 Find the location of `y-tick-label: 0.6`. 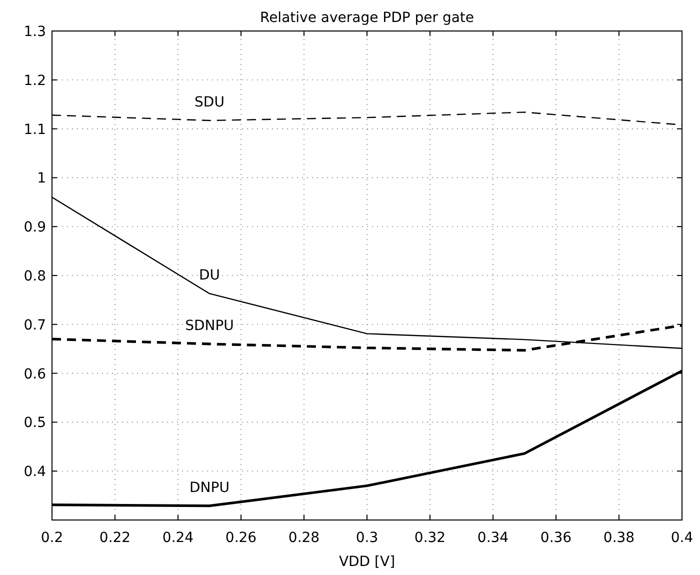

y-tick-label: 0.6 is located at coordinates (35, 374).